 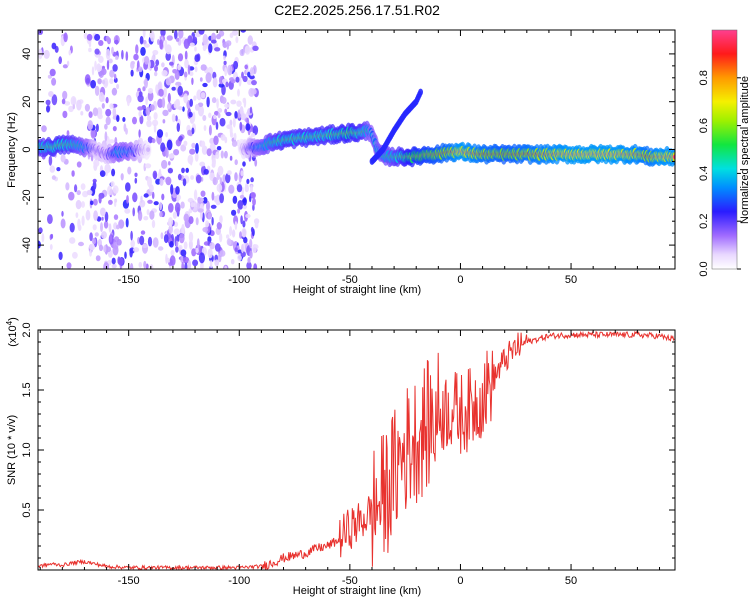 I want to click on x-tick-label: 50, so click(x=571, y=581).